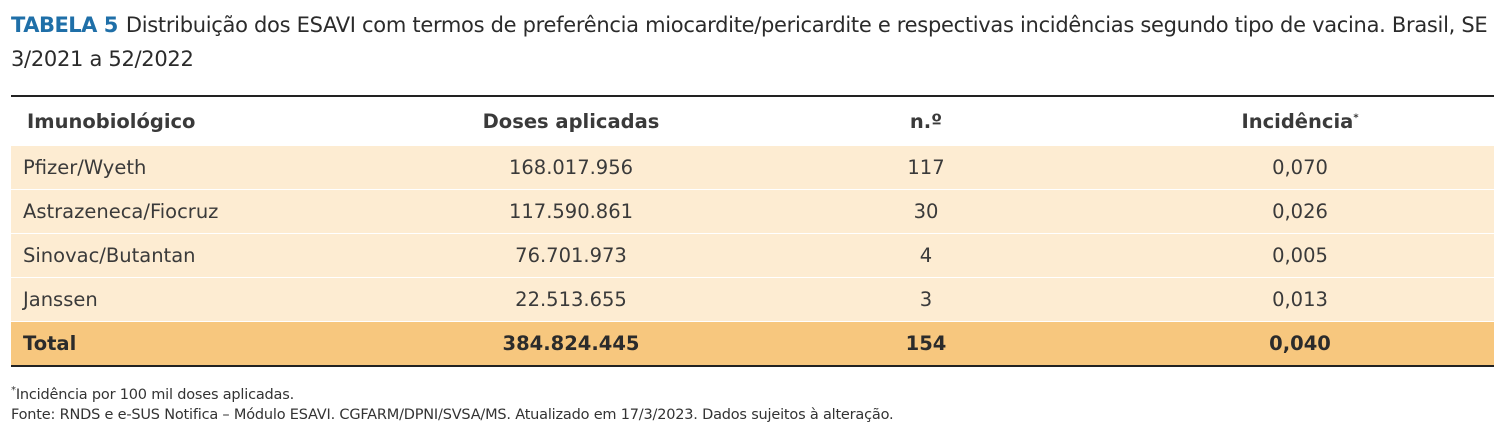 This screenshot has height=438, width=1505. What do you see at coordinates (926, 299) in the screenshot?
I see `cell-n: 3` at bounding box center [926, 299].